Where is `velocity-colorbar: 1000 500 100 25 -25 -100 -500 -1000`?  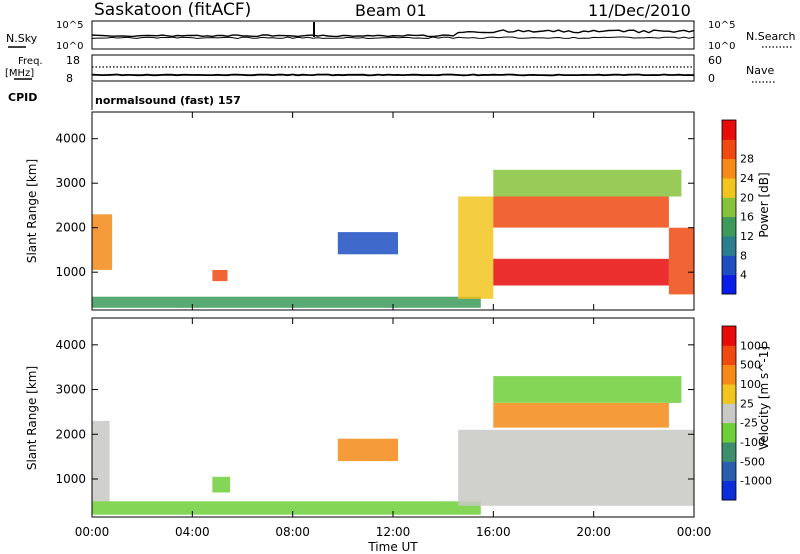
velocity-colorbar: 1000 500 100 25 -25 -100 -500 -1000 is located at coordinates (746, 413).